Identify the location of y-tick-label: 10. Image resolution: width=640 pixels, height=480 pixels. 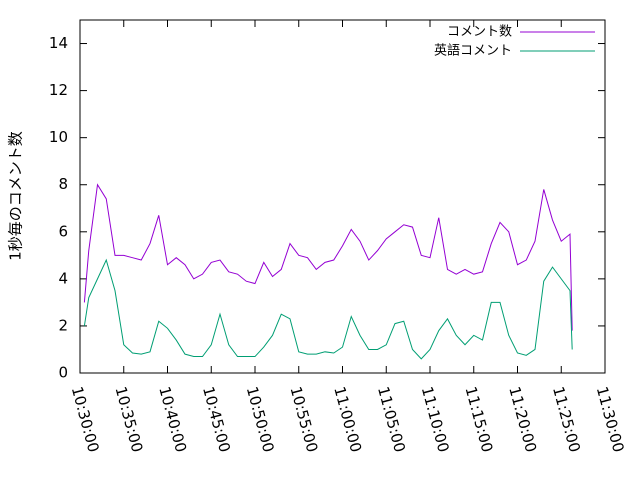
(58, 137).